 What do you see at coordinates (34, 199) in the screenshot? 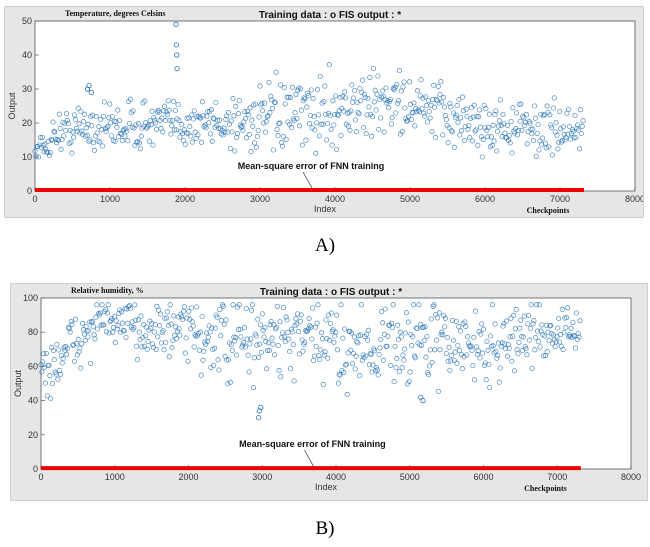
I see `c0-x-tick-label-0: 0` at bounding box center [34, 199].